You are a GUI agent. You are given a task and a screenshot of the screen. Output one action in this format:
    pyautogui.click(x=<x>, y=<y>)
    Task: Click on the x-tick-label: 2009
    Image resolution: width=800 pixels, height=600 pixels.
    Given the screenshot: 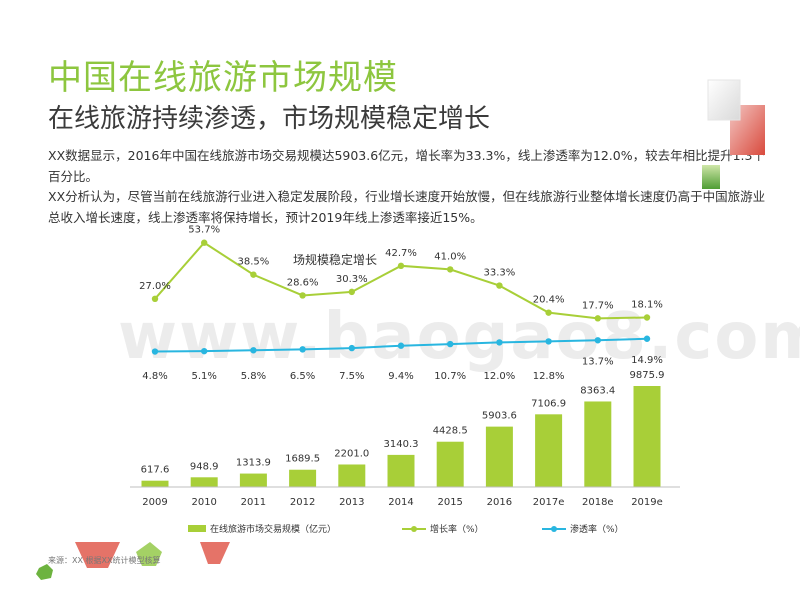 What is the action you would take?
    pyautogui.click(x=154, y=502)
    